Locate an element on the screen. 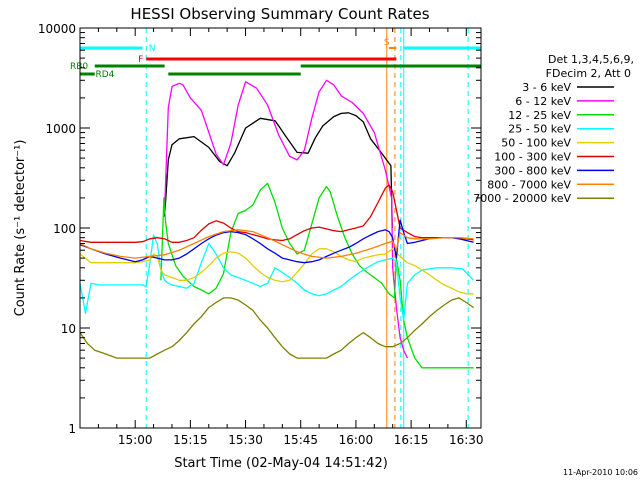 This screenshot has height=480, width=640. series-line-100-300-kev is located at coordinates (276, 213).